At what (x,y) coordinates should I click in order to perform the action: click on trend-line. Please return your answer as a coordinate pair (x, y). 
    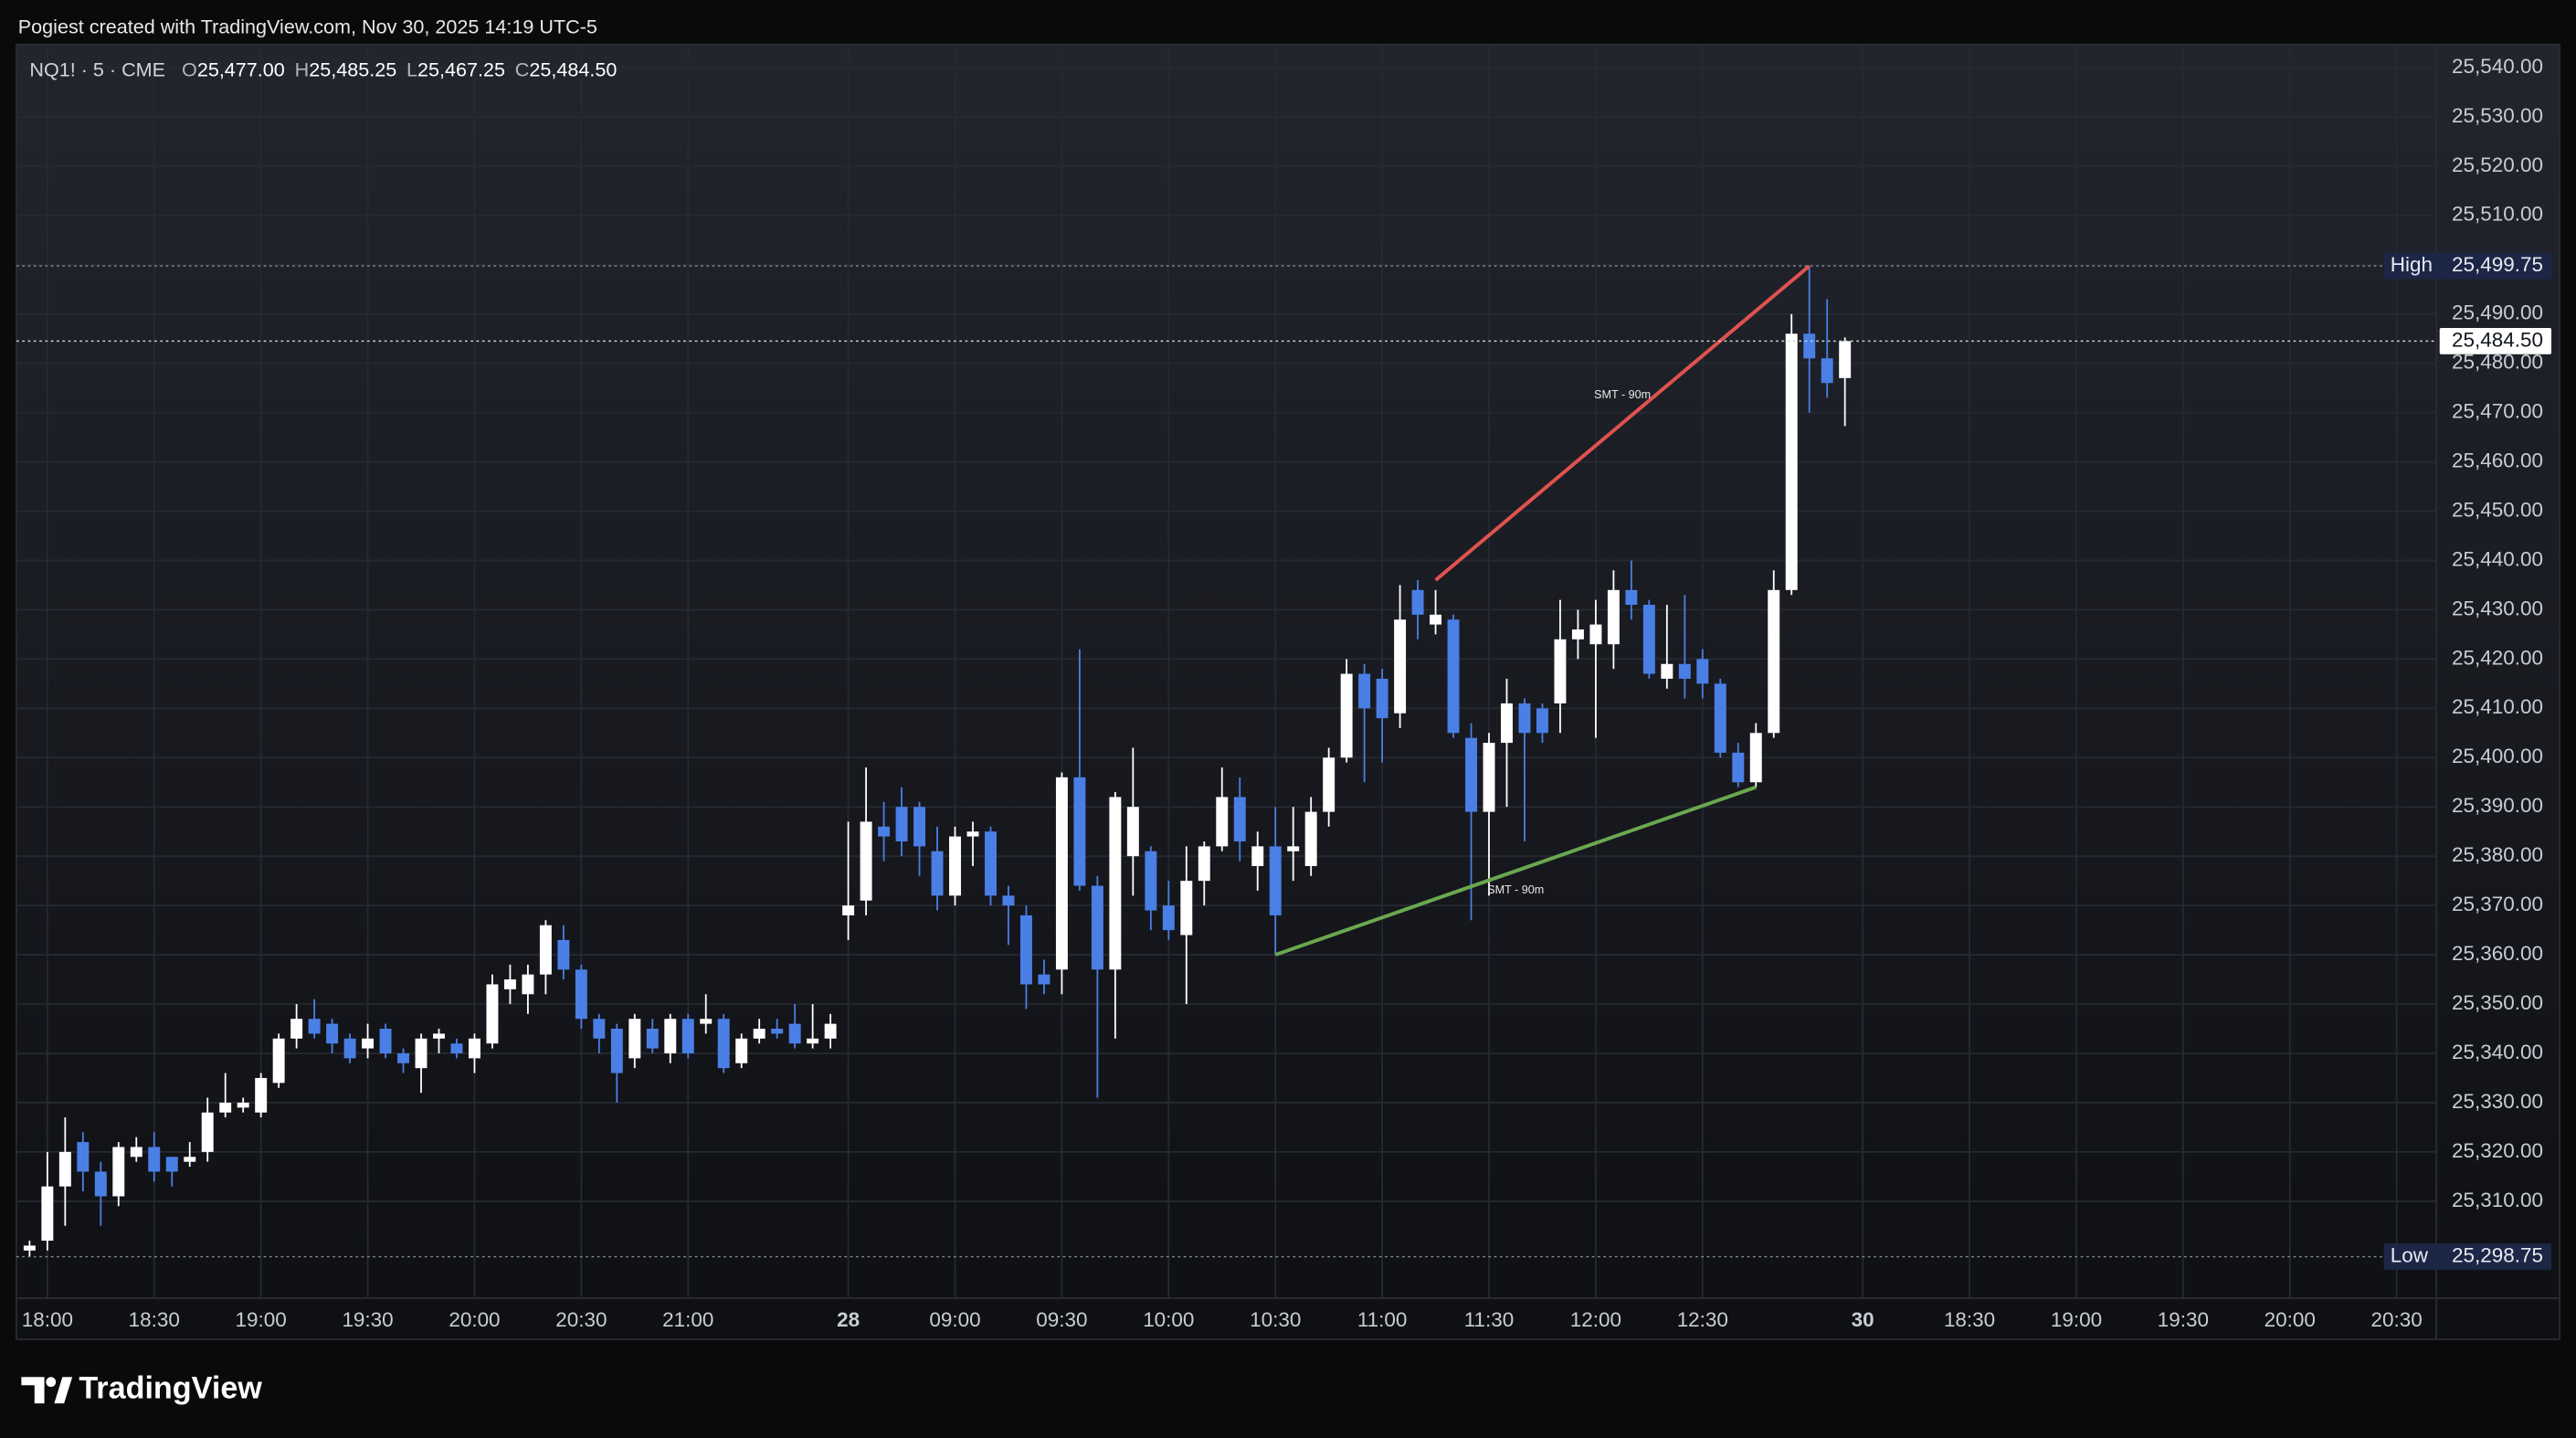
    Looking at the image, I should click on (1622, 423).